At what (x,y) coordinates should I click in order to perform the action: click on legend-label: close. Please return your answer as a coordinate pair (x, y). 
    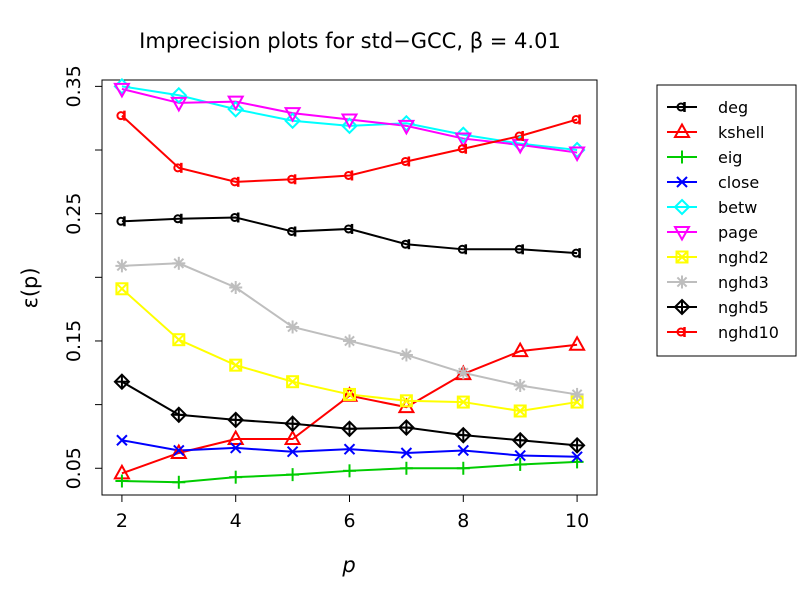
    Looking at the image, I should click on (738, 182).